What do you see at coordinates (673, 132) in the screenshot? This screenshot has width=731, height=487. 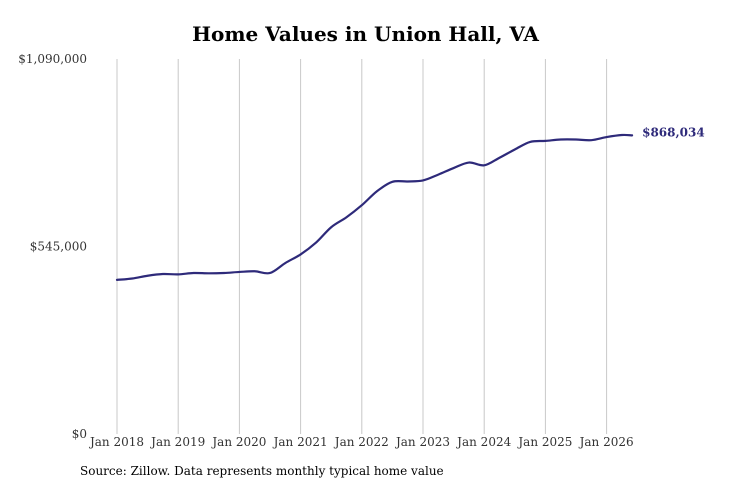 I see `series-end-label: $868,034` at bounding box center [673, 132].